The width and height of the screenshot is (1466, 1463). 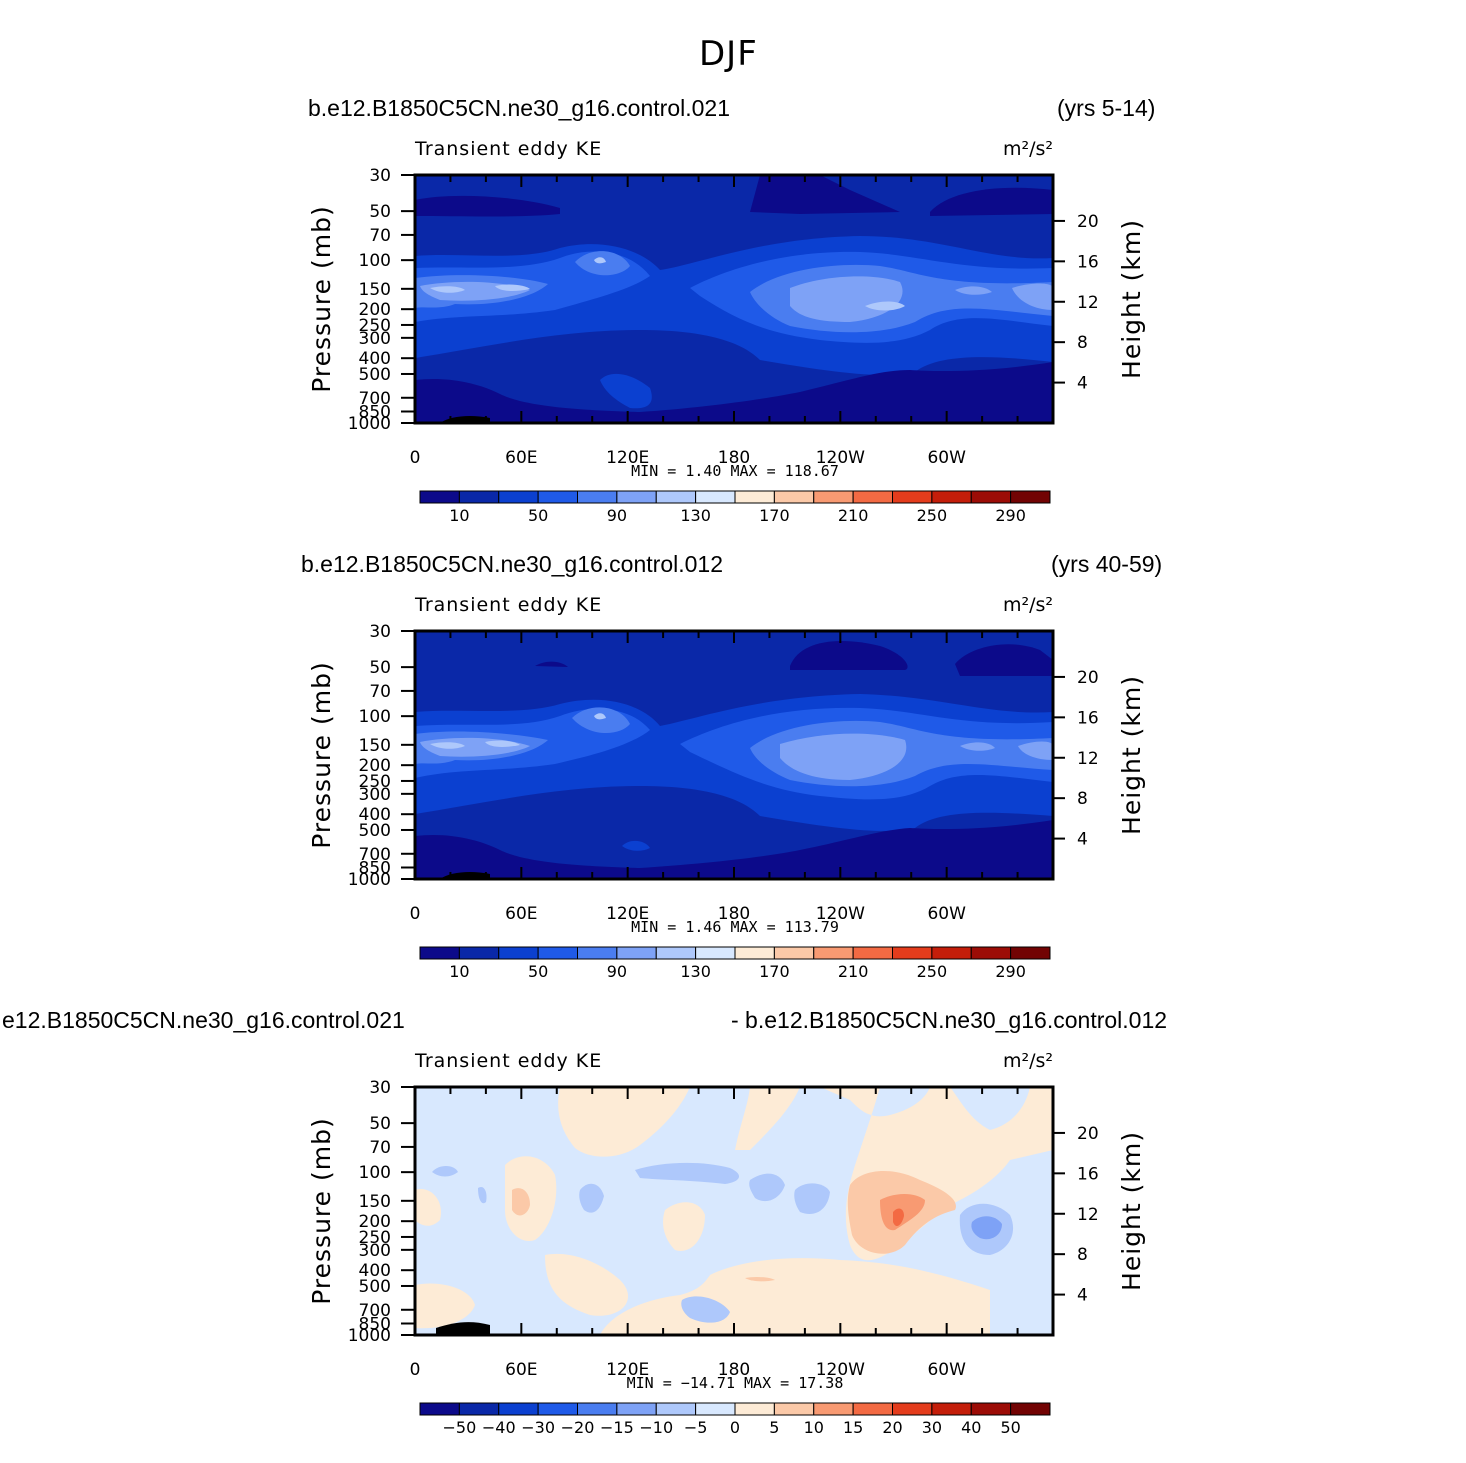 I want to click on colorbar-label: 210, so click(x=853, y=515).